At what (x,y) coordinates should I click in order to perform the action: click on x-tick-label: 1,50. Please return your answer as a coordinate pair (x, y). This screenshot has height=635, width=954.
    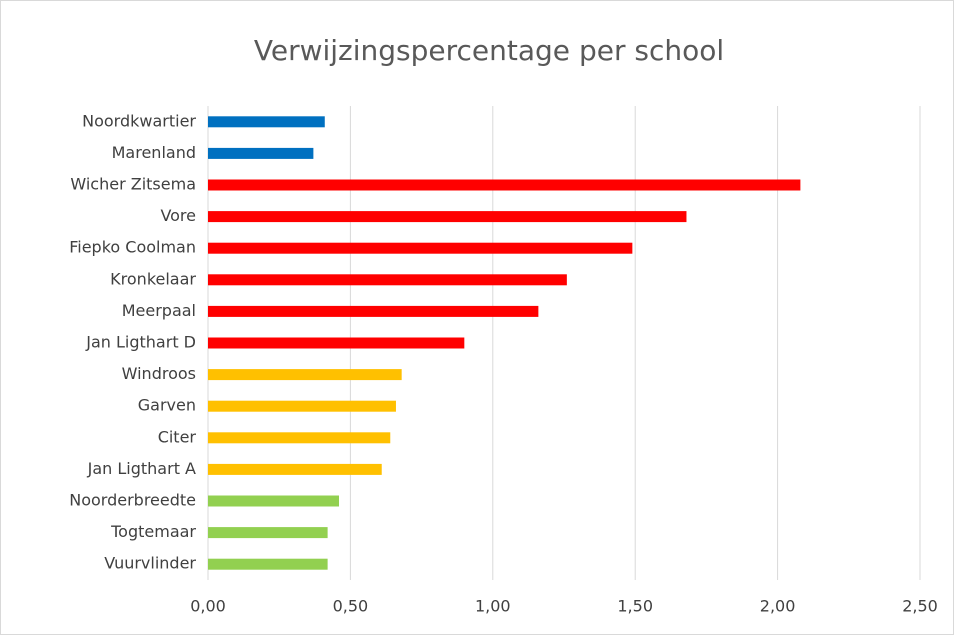
    Looking at the image, I should click on (635, 606).